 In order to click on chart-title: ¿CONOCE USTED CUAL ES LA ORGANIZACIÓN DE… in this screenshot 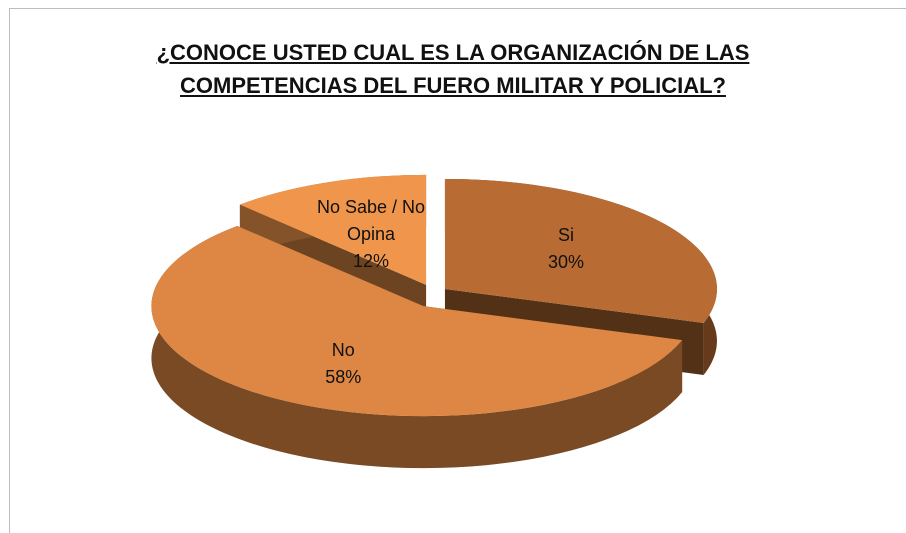, I will do `click(453, 69)`.